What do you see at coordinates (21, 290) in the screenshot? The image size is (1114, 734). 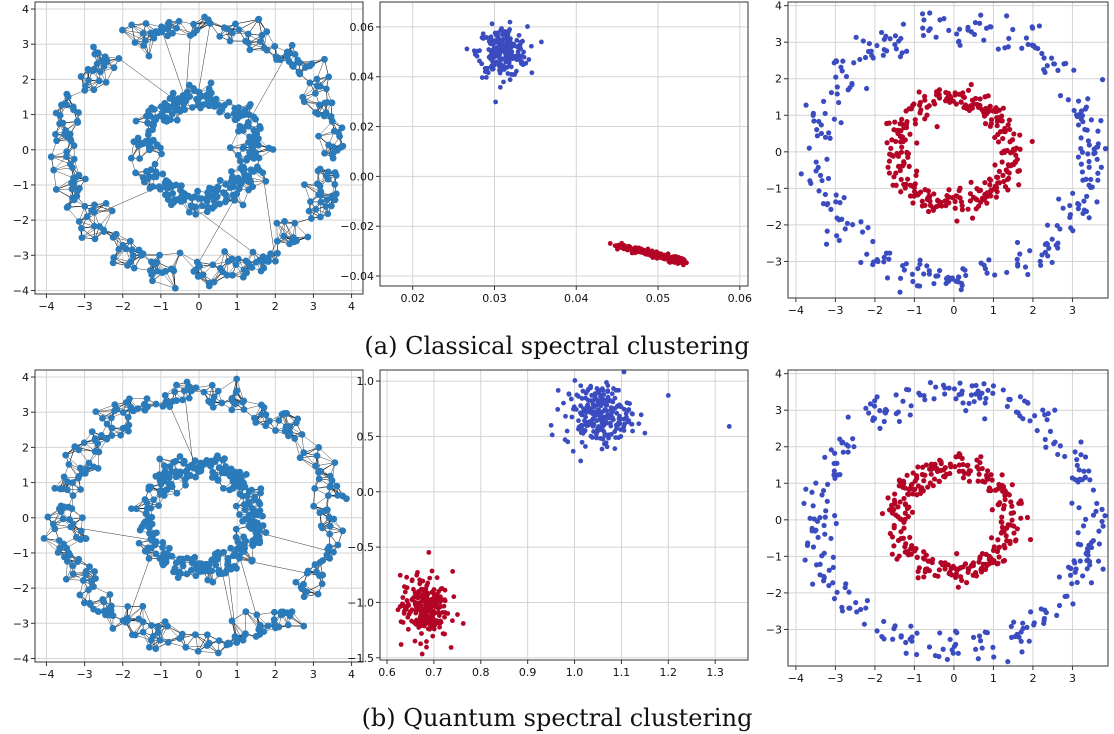 I see `y-tick-label: −4` at bounding box center [21, 290].